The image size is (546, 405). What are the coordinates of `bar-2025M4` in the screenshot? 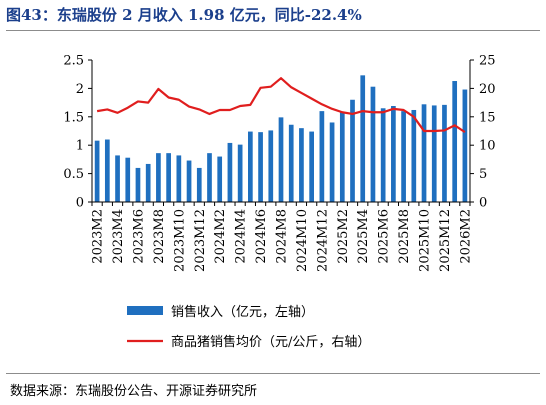 It's located at (363, 138).